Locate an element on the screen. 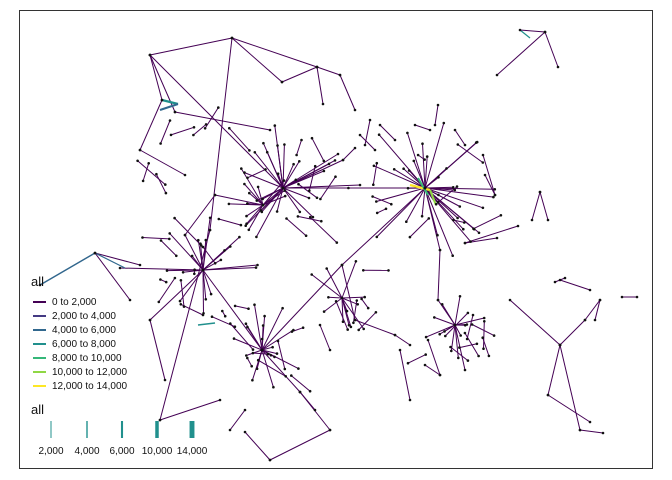 This screenshot has width=672, height=480. color-legend-swatch is located at coordinates (39, 344).